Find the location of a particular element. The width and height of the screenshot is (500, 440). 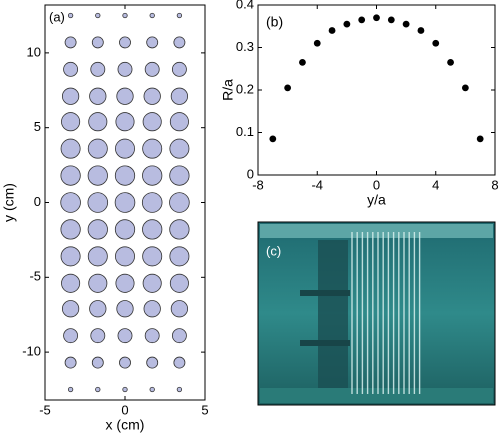

panel-label: (b) is located at coordinates (274, 22).